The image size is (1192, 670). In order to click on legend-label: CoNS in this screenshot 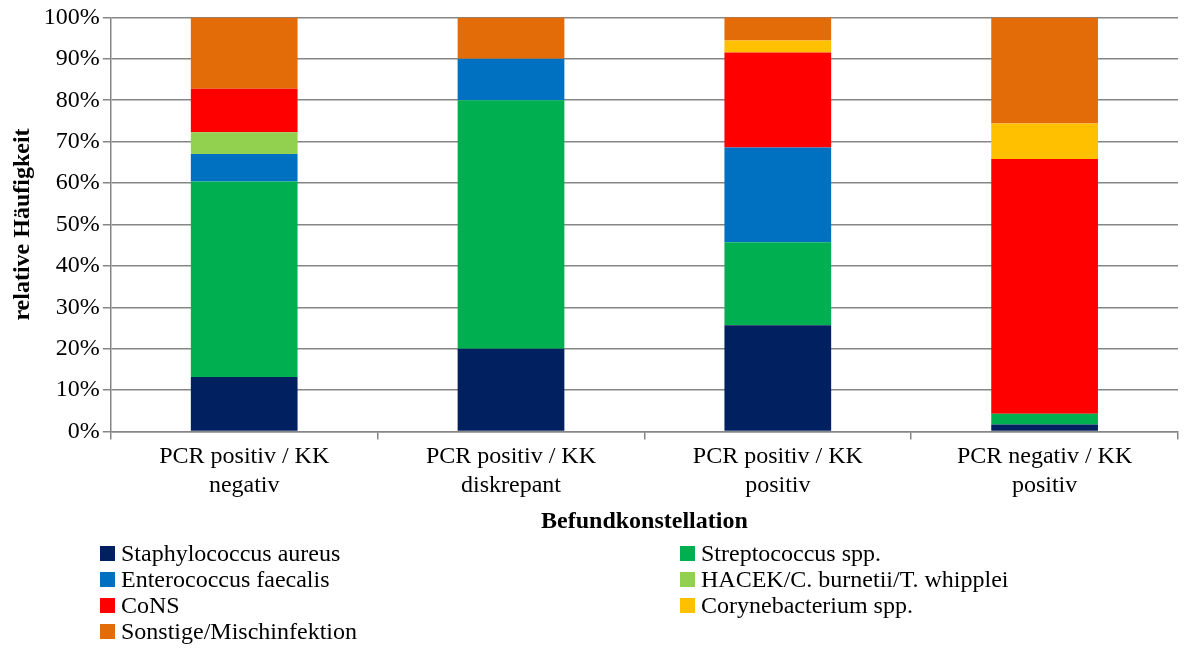, I will do `click(150, 605)`.